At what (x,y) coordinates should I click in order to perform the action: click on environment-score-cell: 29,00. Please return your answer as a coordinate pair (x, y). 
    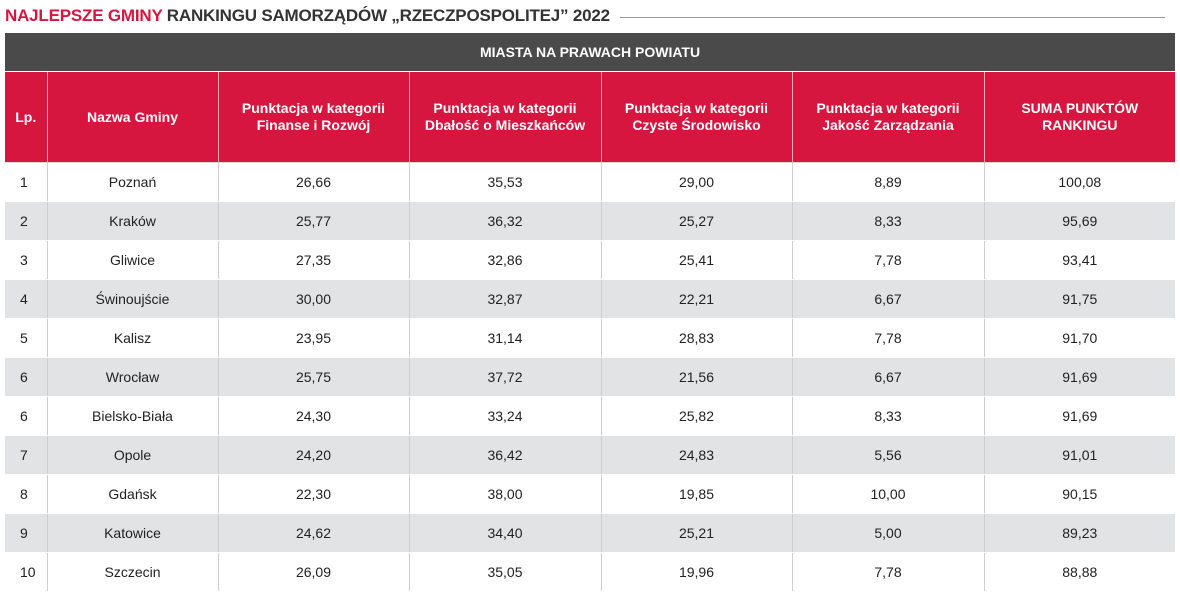
    Looking at the image, I should click on (696, 182).